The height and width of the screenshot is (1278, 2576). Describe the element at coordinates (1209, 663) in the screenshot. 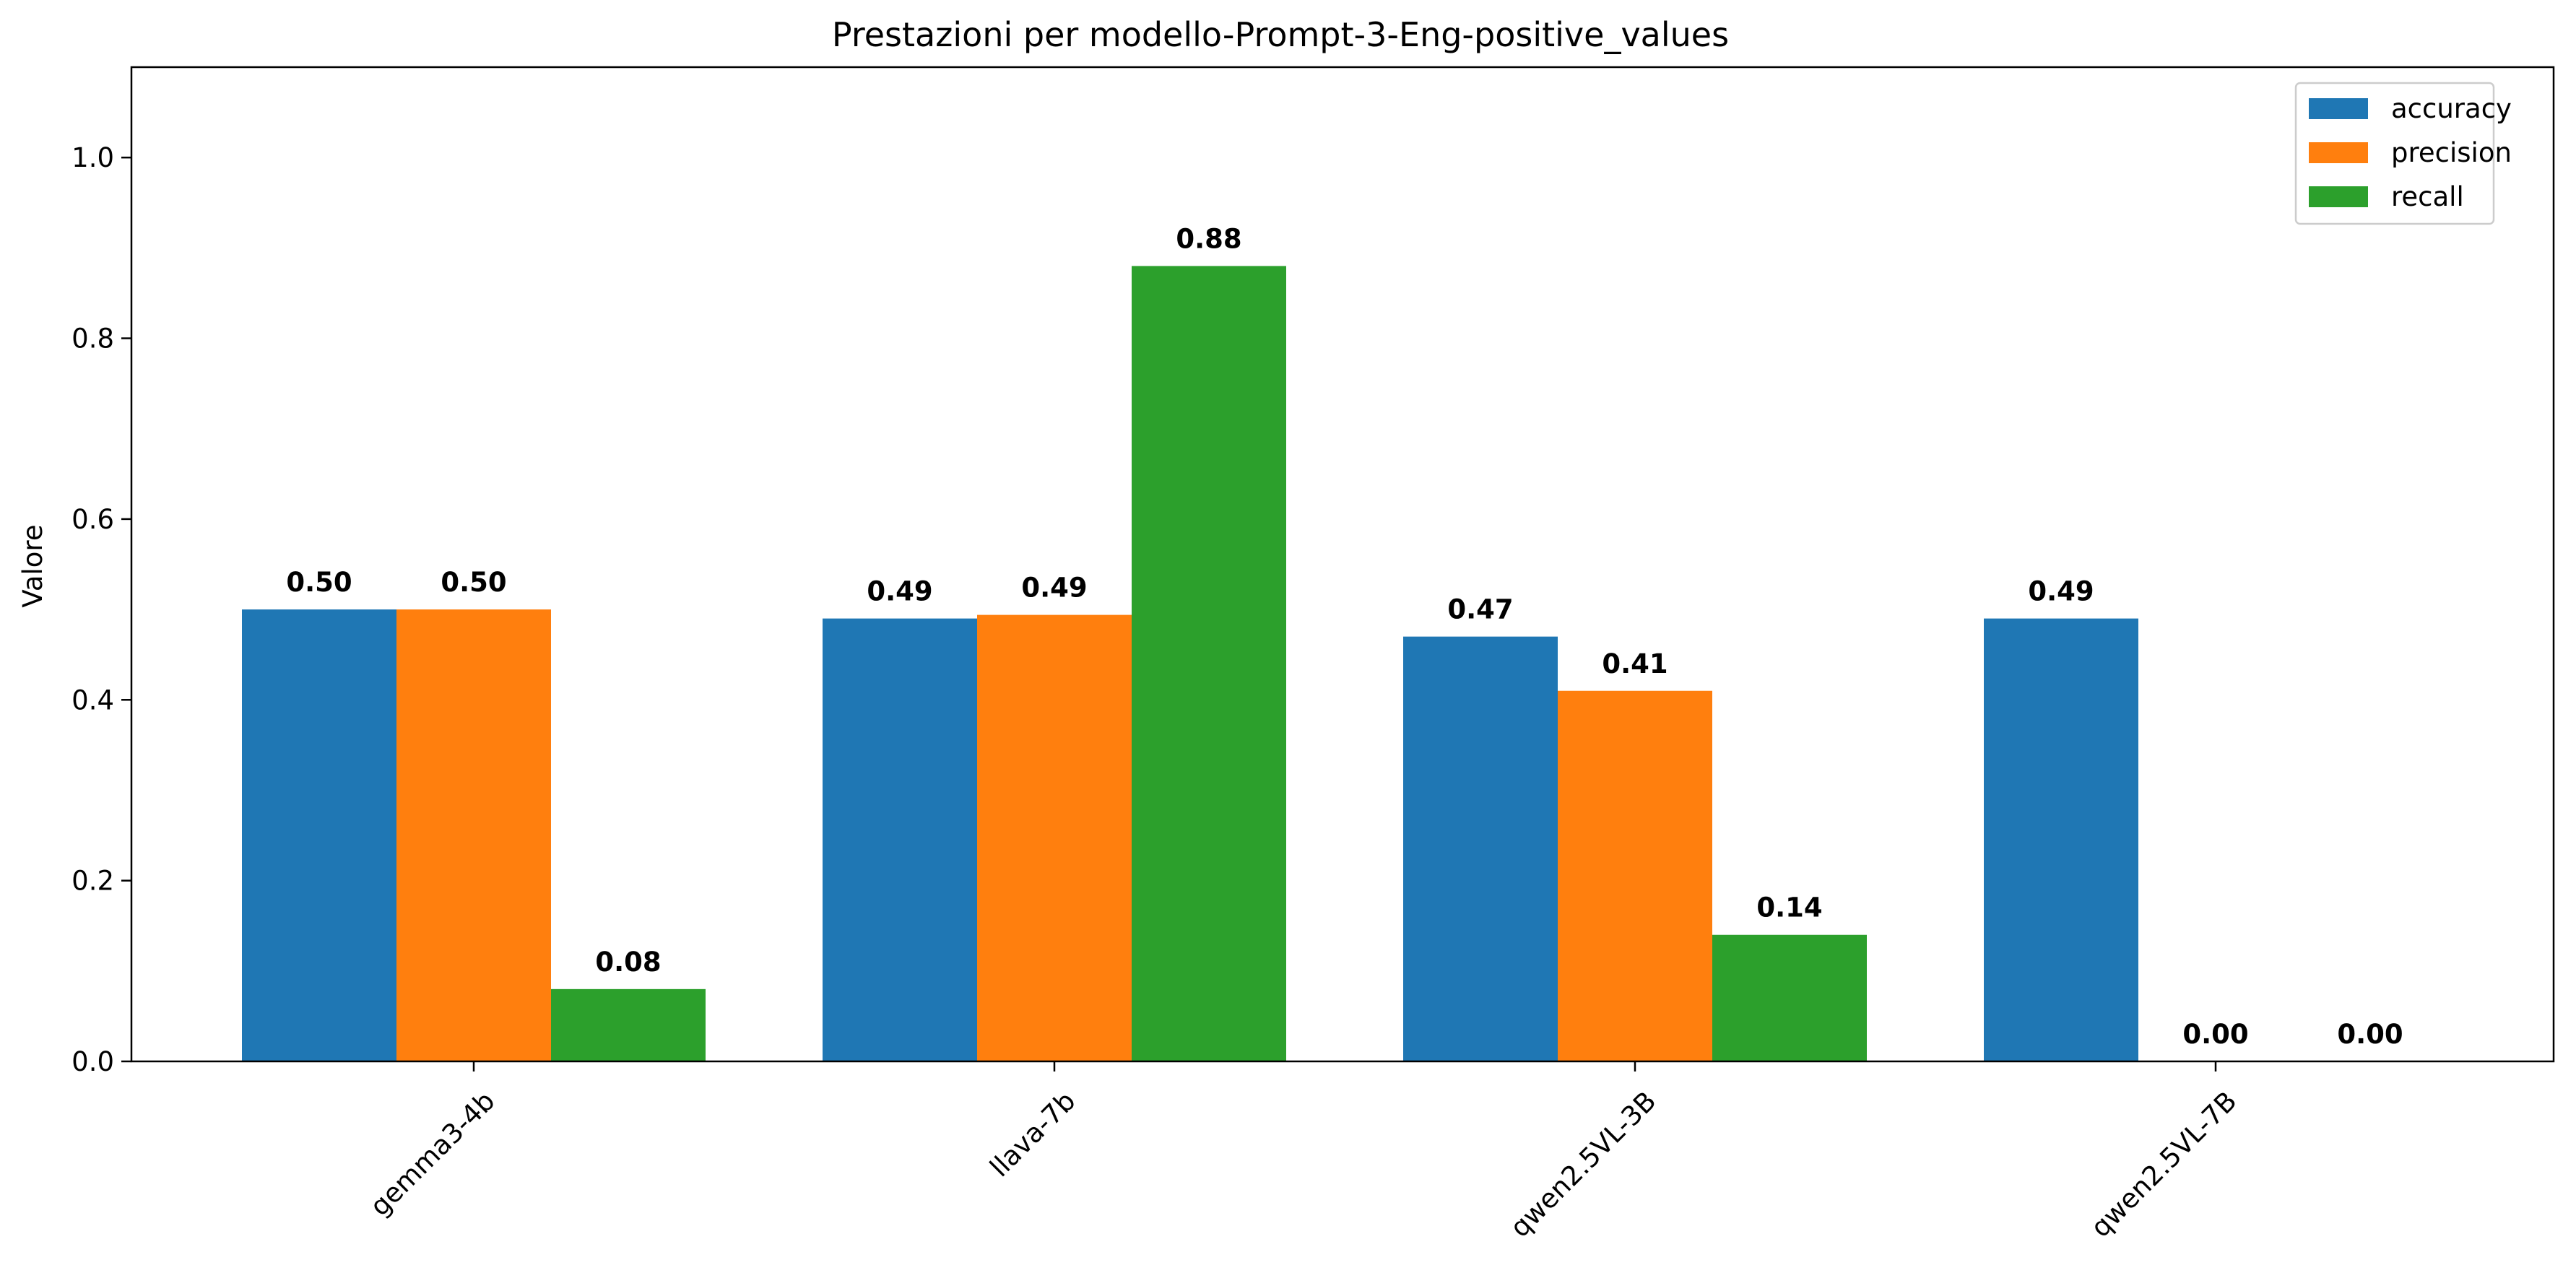

I see `bar-recall-llava-7b` at that location.